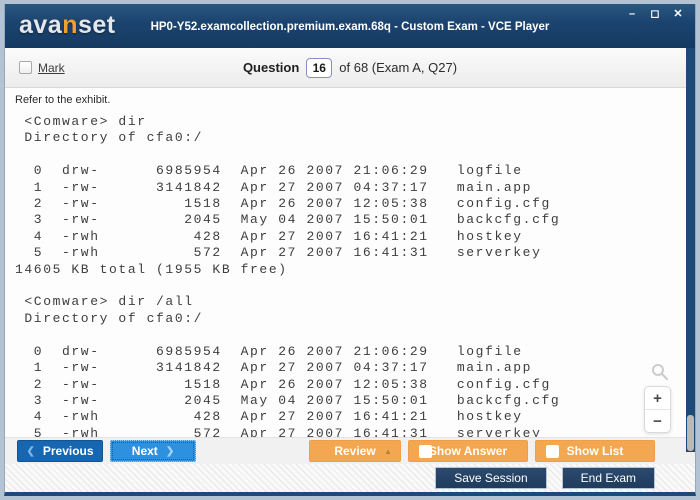 The image size is (700, 500). I want to click on triangle-up-icon: ▲, so click(388, 451).